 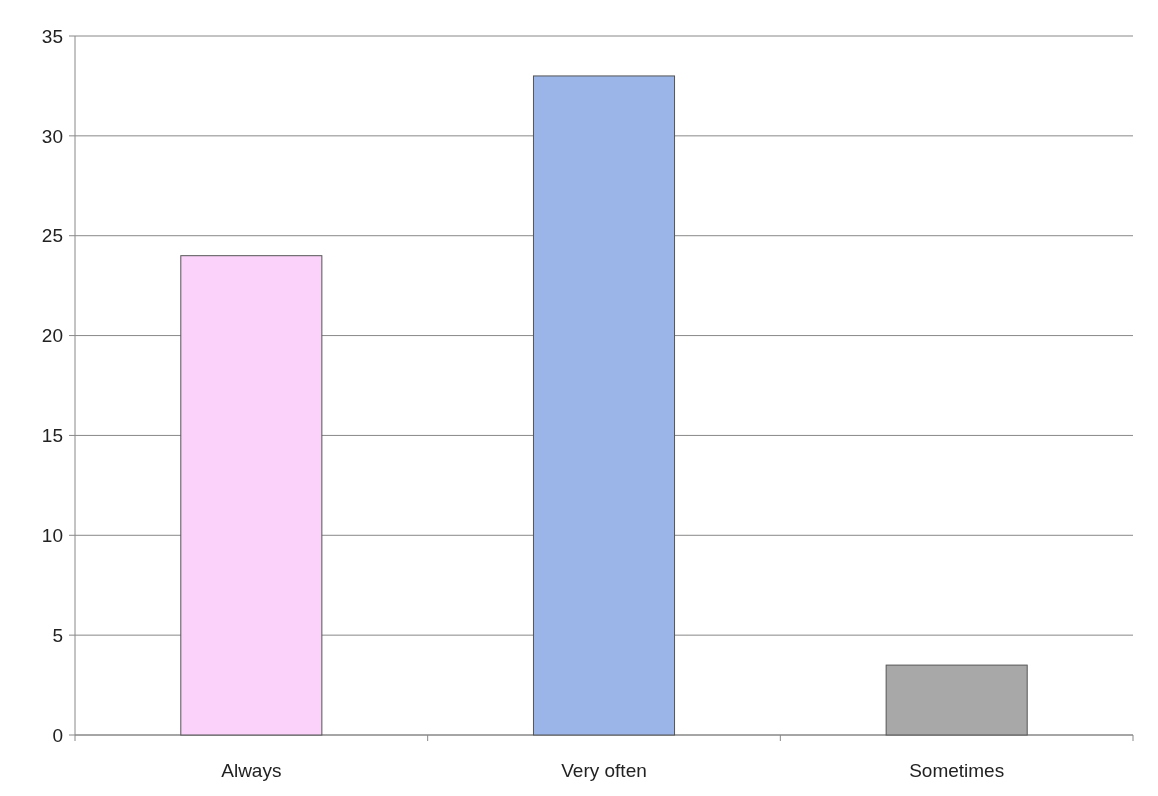 What do you see at coordinates (957, 770) in the screenshot?
I see `x-tick-label: Sometimes` at bounding box center [957, 770].